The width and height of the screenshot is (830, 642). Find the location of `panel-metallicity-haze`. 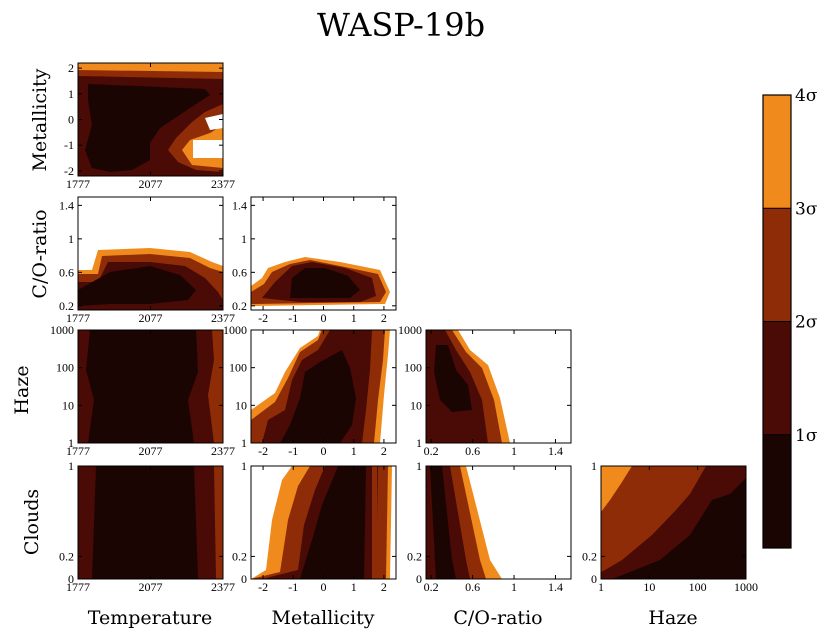

panel-metallicity-haze is located at coordinates (323, 386).